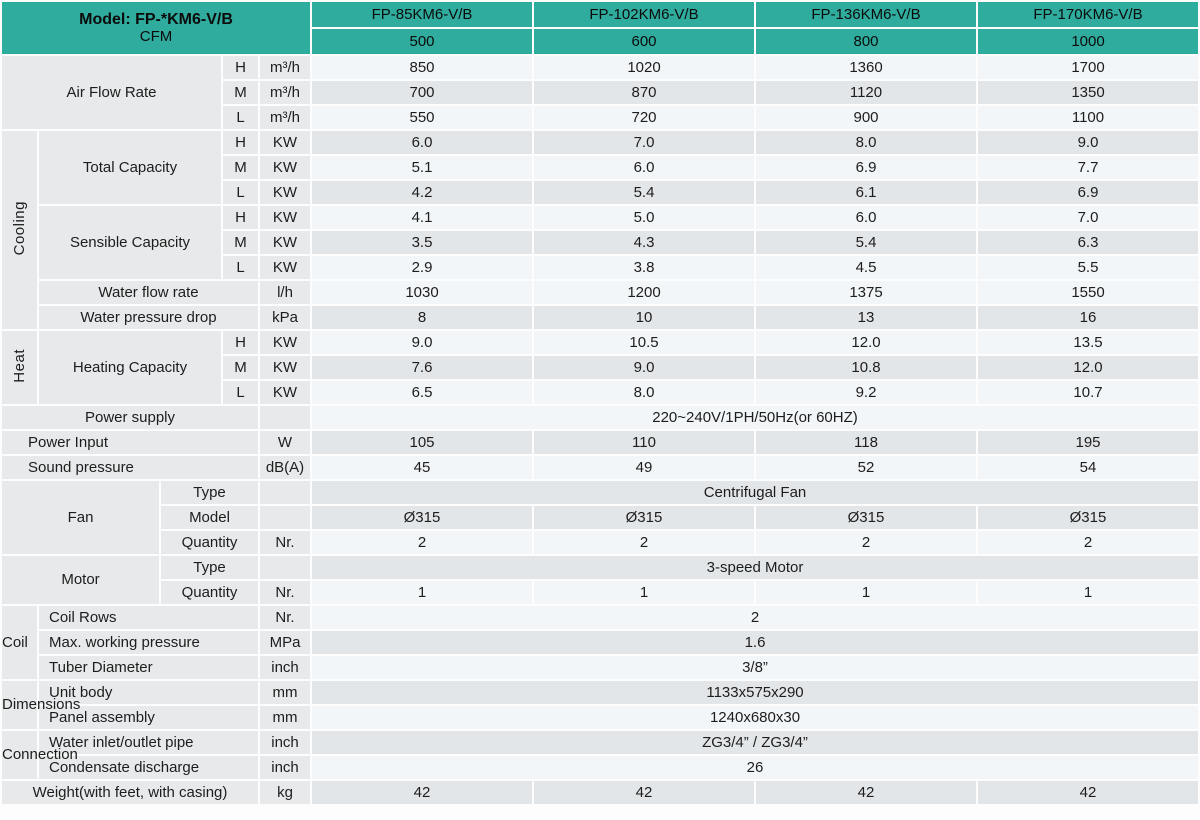 The height and width of the screenshot is (820, 1200). I want to click on unit-cell: MPa, so click(285, 642).